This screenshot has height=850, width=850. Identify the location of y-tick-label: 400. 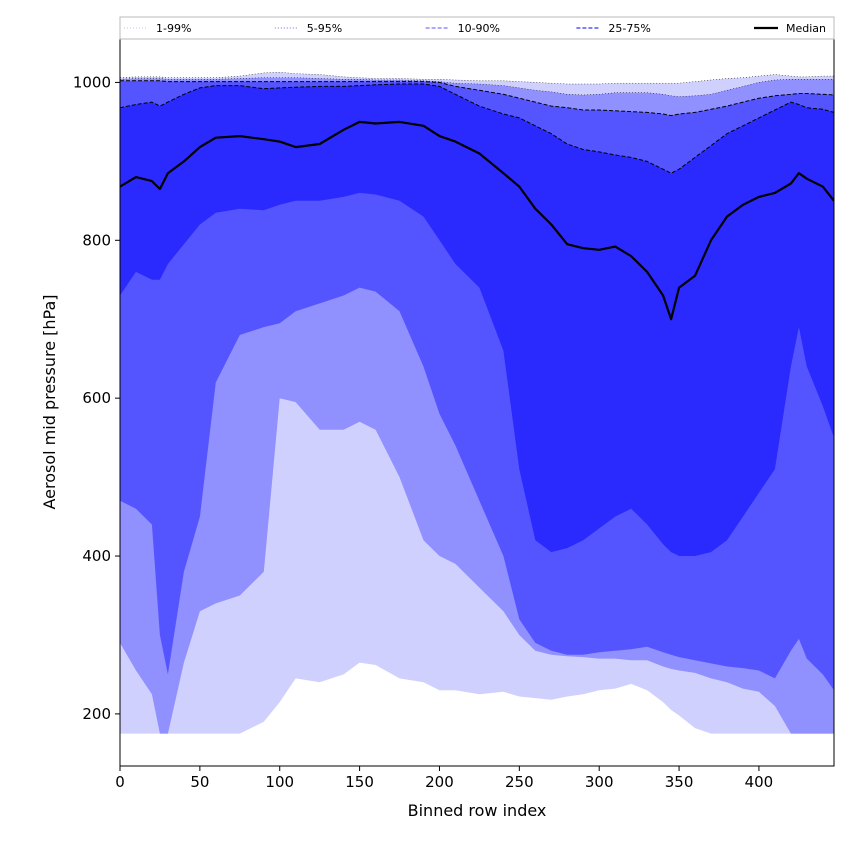
(96, 556).